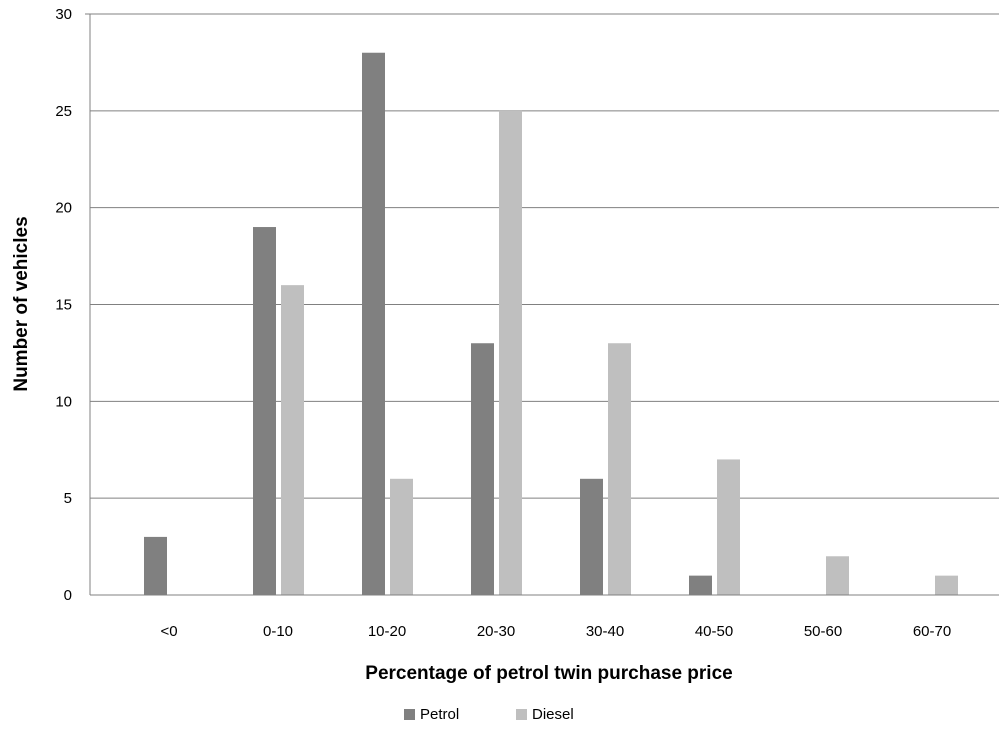 The height and width of the screenshot is (734, 1000). What do you see at coordinates (521, 714) in the screenshot?
I see `legend-swatch-diesel` at bounding box center [521, 714].